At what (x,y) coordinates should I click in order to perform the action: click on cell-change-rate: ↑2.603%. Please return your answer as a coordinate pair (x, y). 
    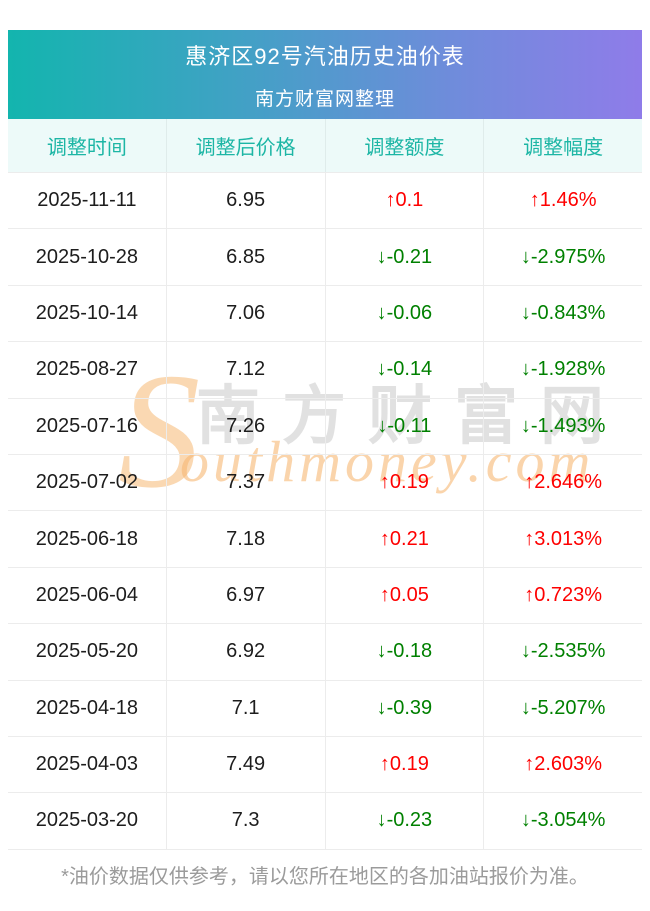
    Looking at the image, I should click on (562, 764).